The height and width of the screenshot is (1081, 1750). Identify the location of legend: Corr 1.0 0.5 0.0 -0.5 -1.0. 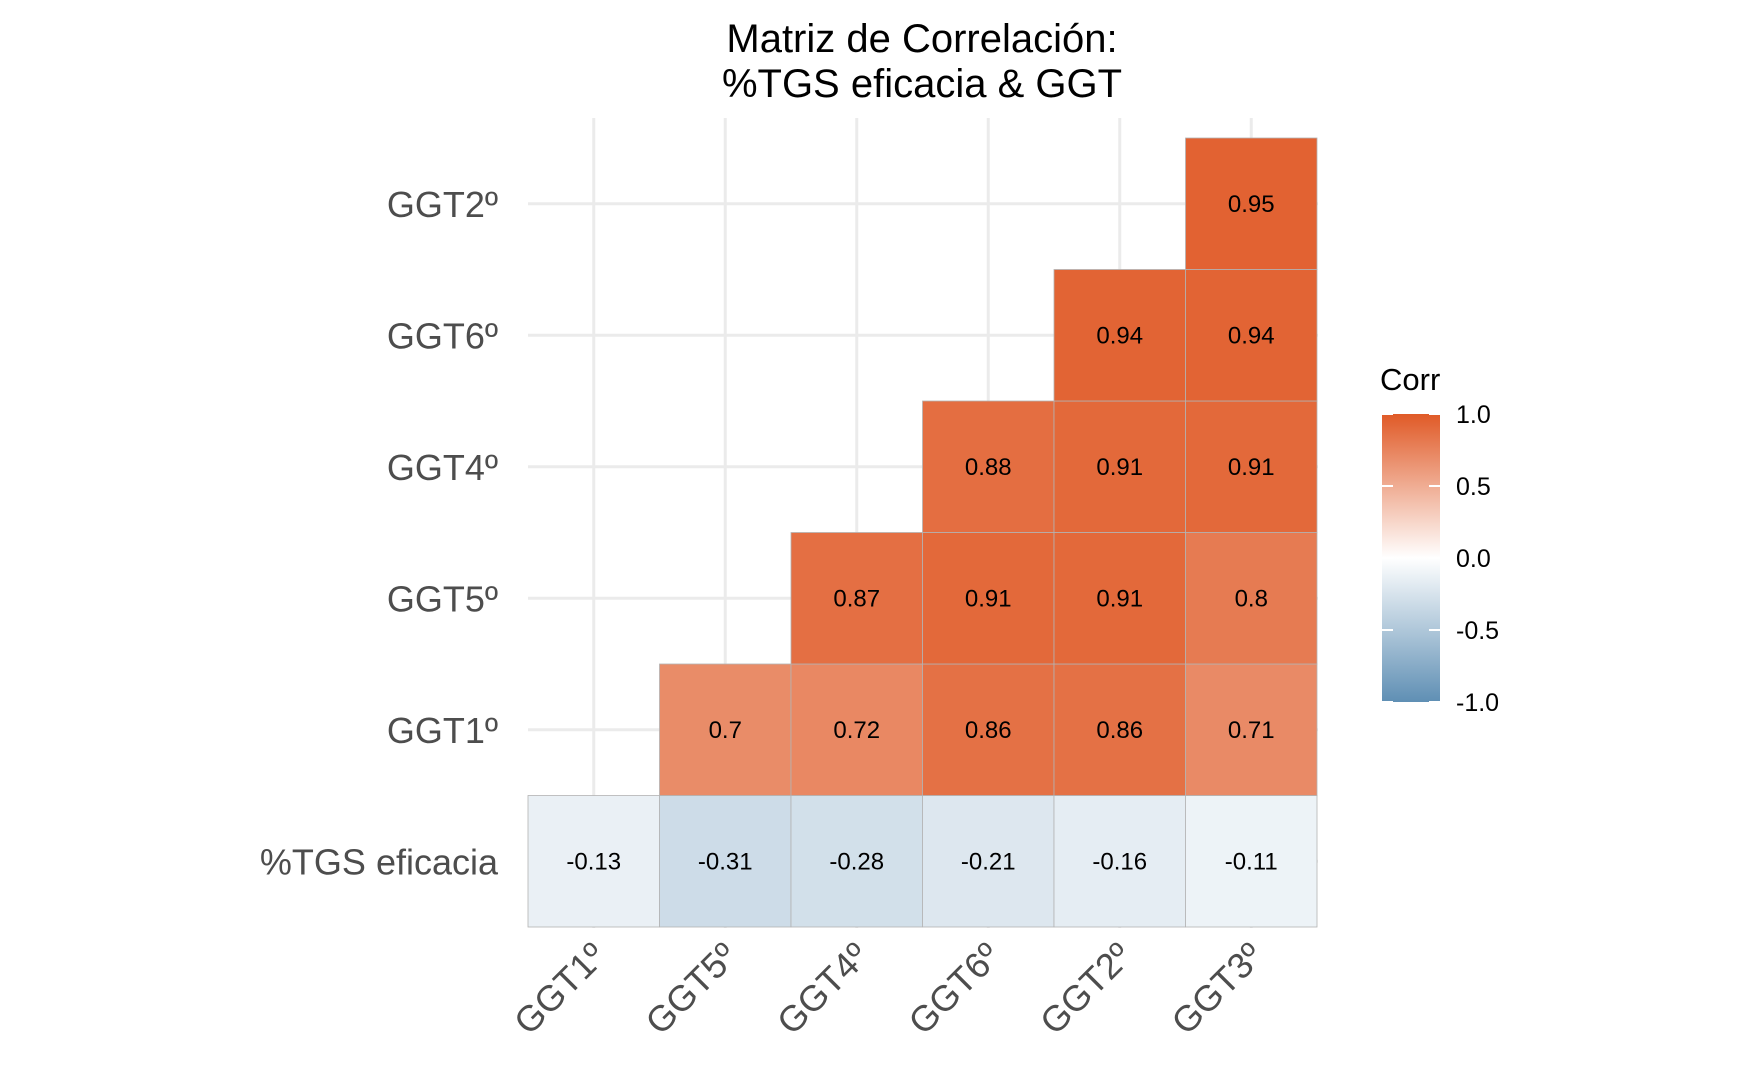
(1439, 539).